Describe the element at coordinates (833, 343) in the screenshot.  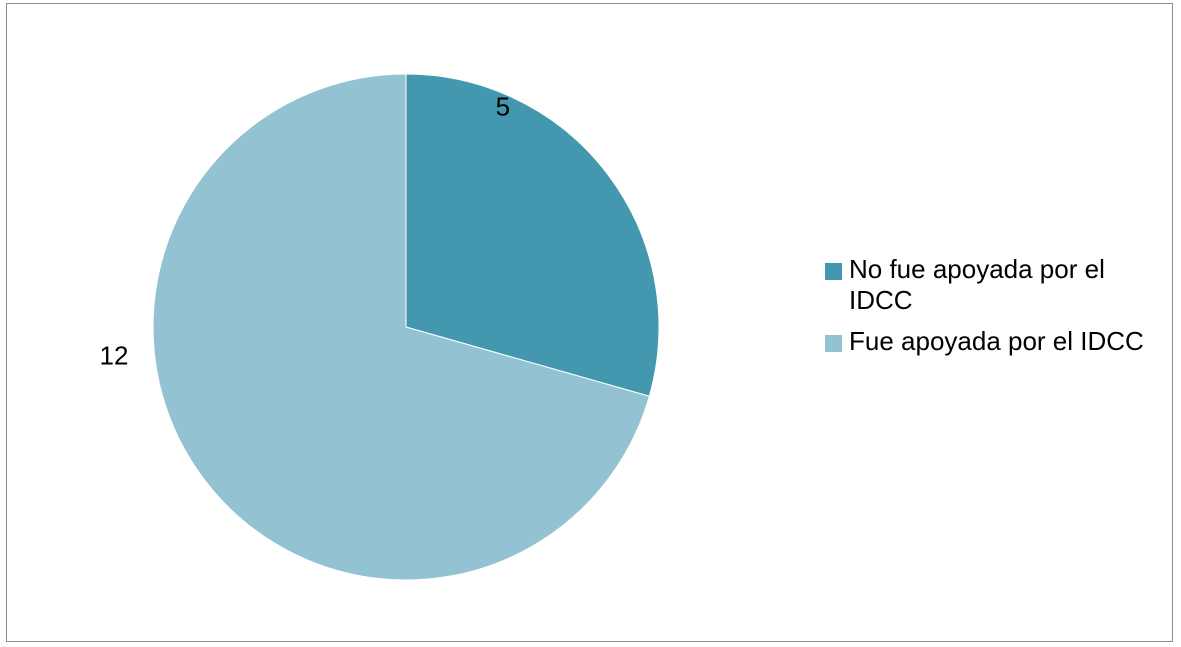
I see `legend-swatch-apoyada` at that location.